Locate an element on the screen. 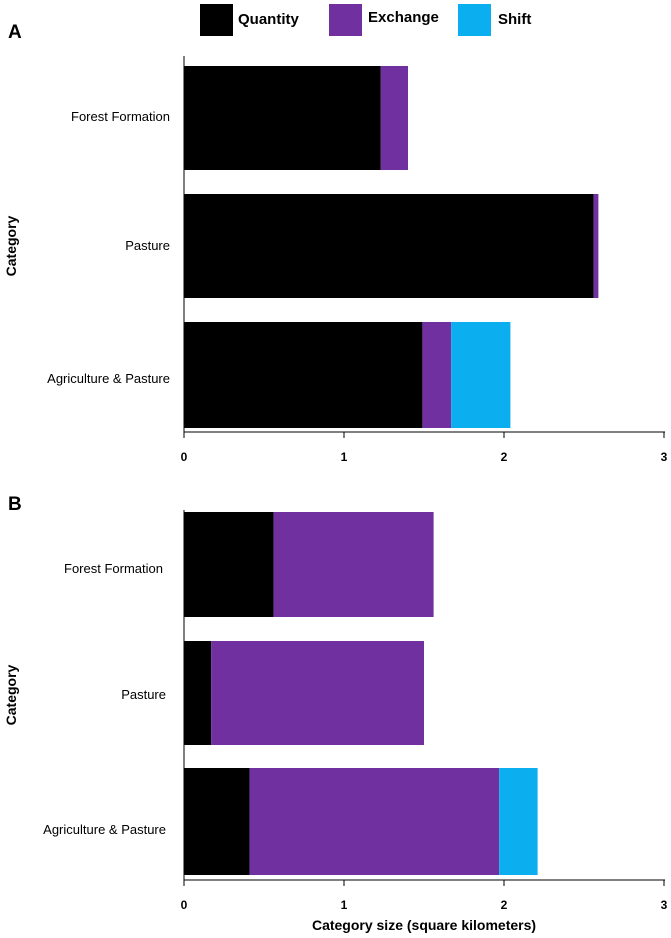 The height and width of the screenshot is (938, 671). panel-a-bar-1-quantity is located at coordinates (389, 246).